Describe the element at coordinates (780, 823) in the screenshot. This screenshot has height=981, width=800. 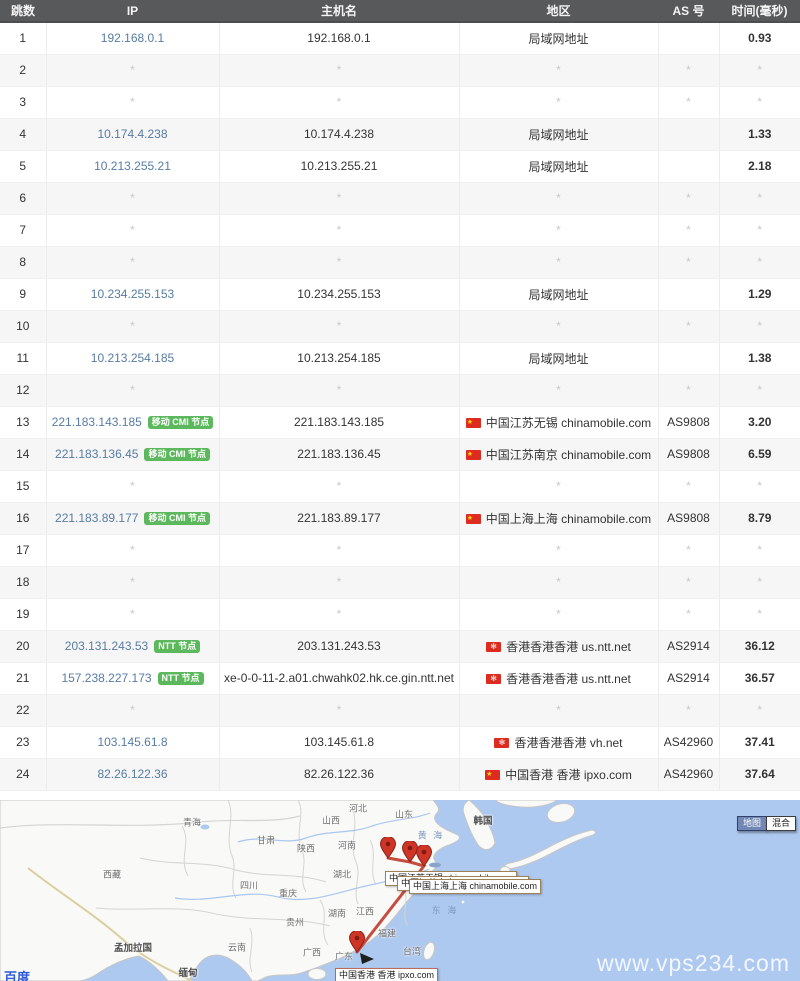
I see `map-type-button: 混合` at that location.